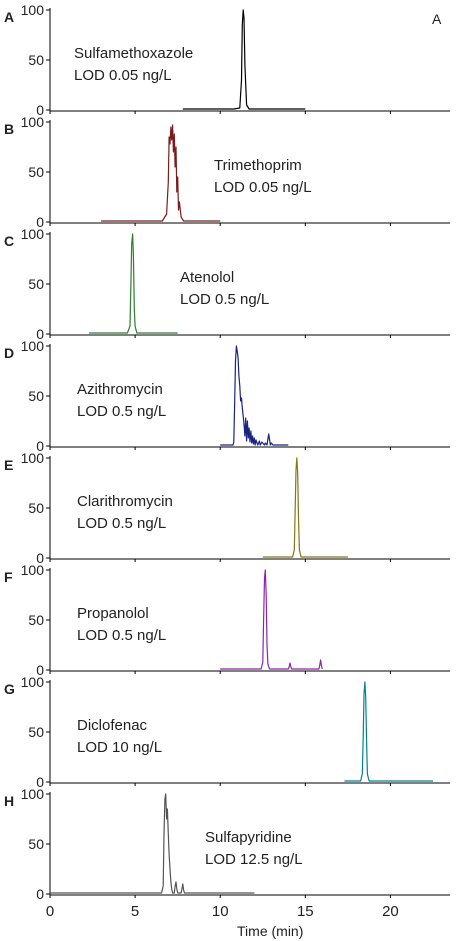 This screenshot has height=941, width=461. Describe the element at coordinates (36, 396) in the screenshot. I see `panel-d-y-tick-label-50: 50` at that location.